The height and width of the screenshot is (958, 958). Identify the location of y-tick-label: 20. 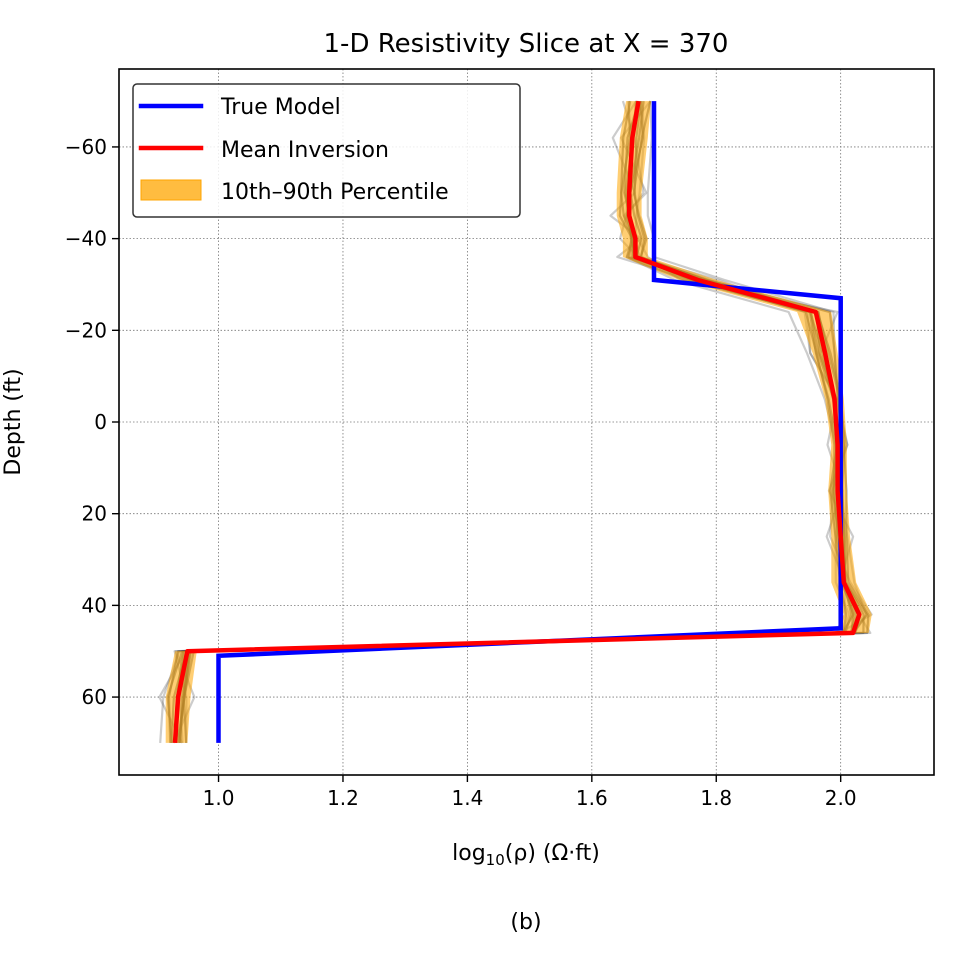
(94, 514).